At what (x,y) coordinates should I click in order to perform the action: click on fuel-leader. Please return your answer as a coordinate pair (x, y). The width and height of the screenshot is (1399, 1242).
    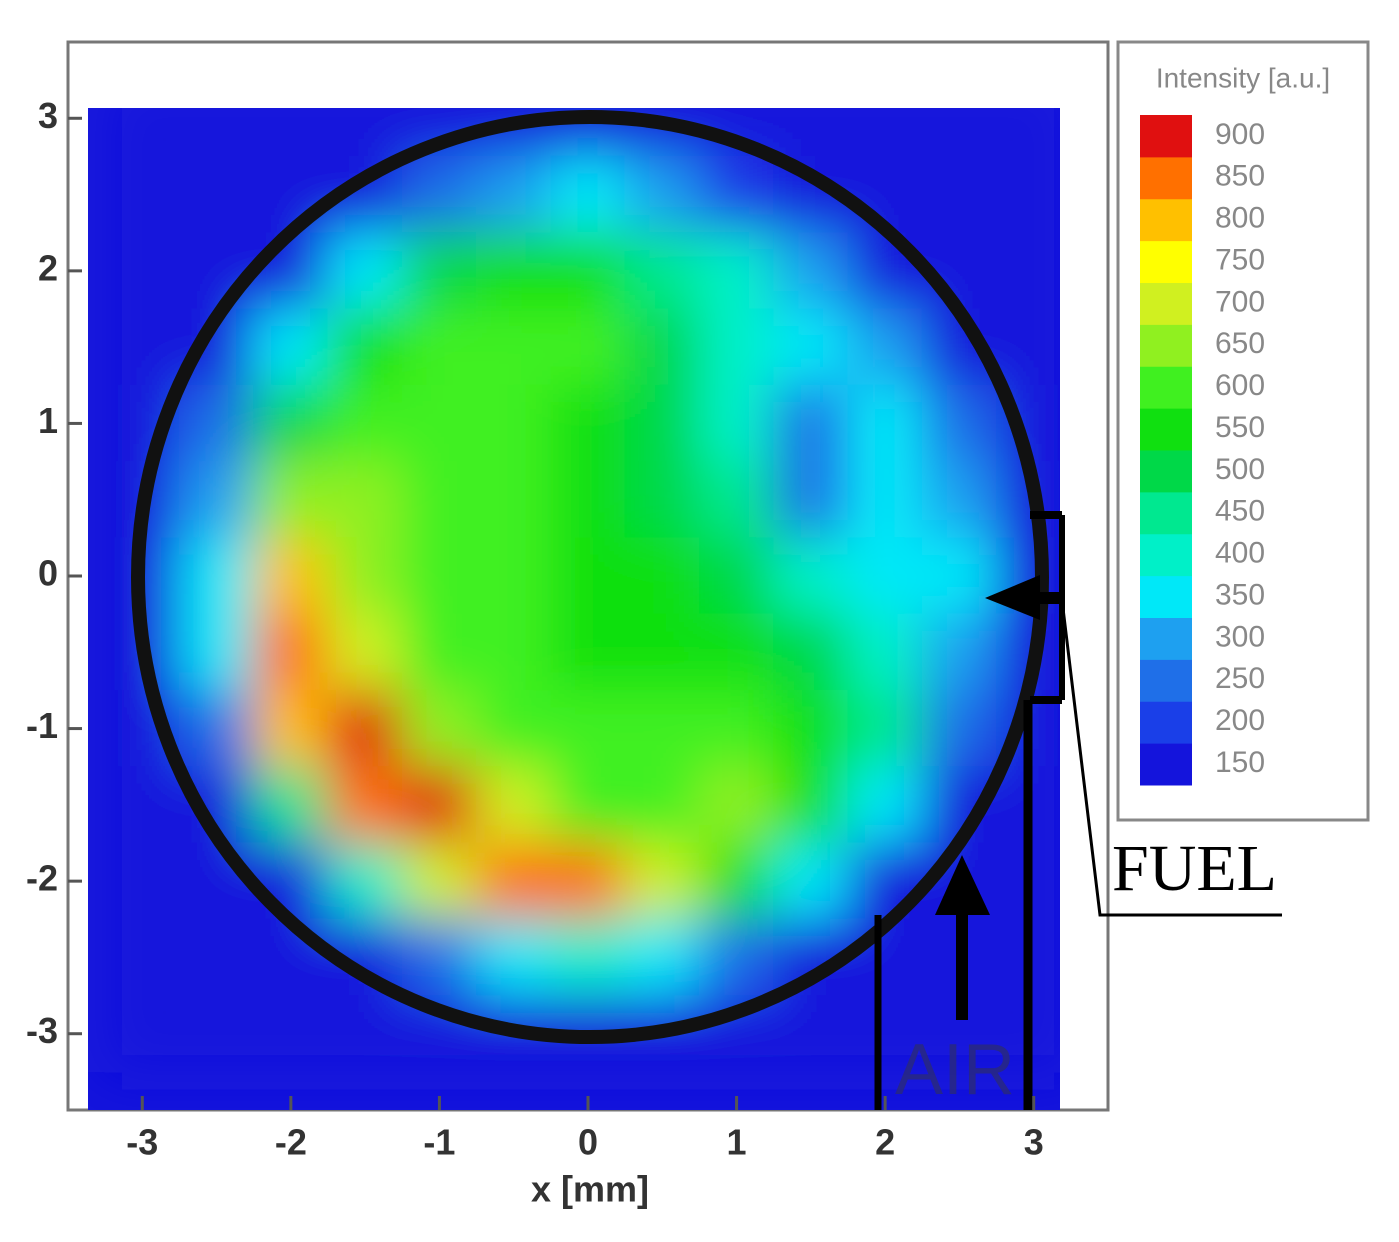
    Looking at the image, I should click on (1171, 758).